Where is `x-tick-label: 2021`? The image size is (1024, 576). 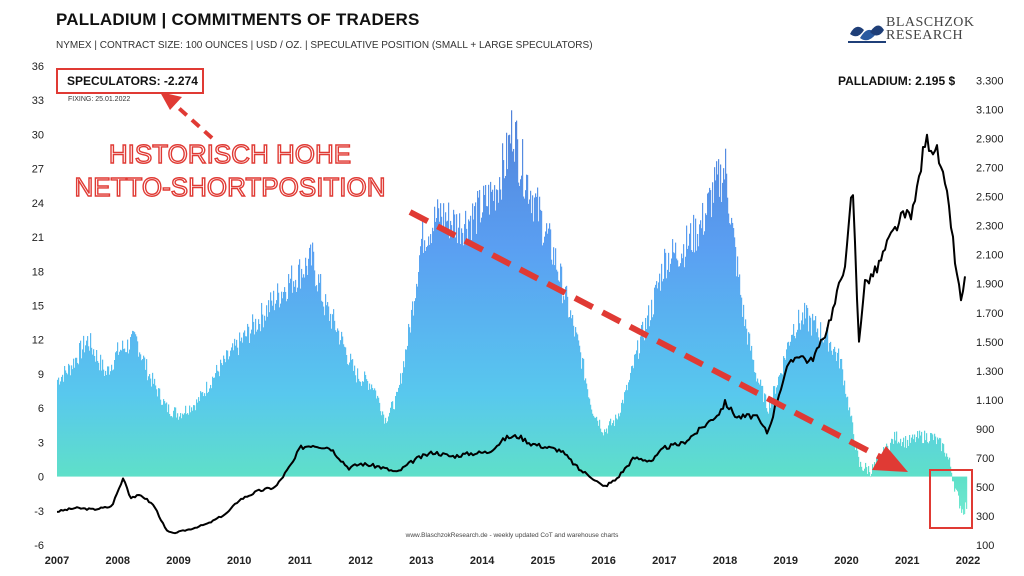 x-tick-label: 2021 is located at coordinates (907, 561).